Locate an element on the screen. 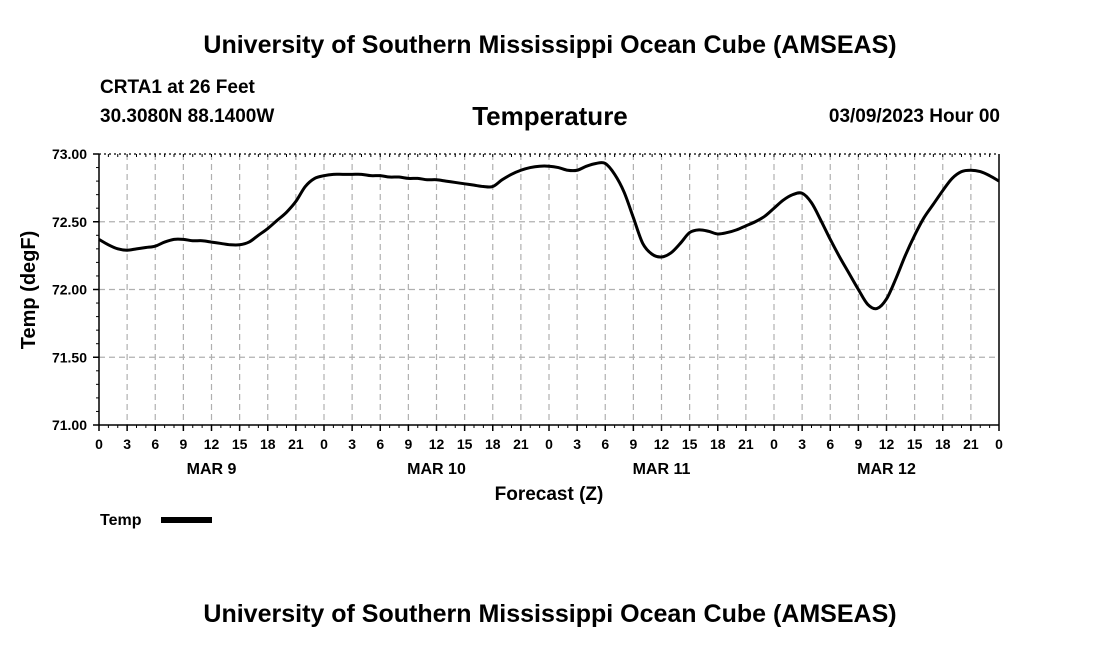  y-tick-label: 71.00 is located at coordinates (69, 425).